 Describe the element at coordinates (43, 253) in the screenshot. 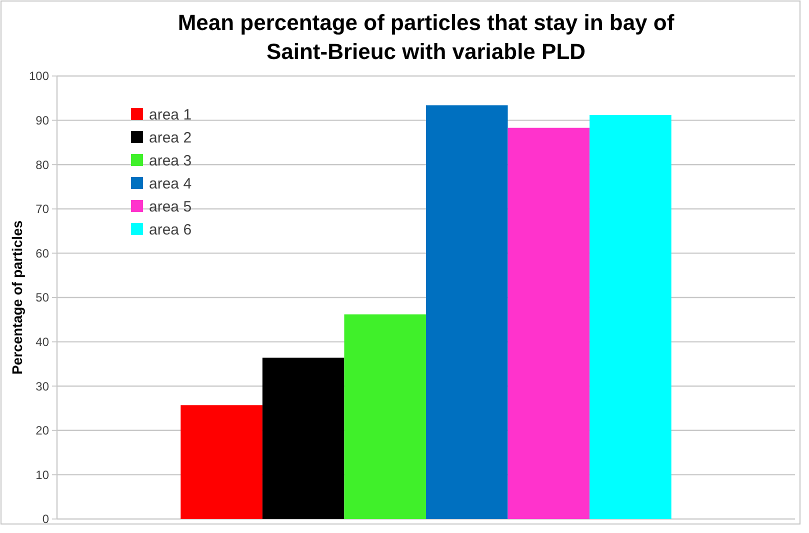

I see `y-tick-label: 60` at that location.